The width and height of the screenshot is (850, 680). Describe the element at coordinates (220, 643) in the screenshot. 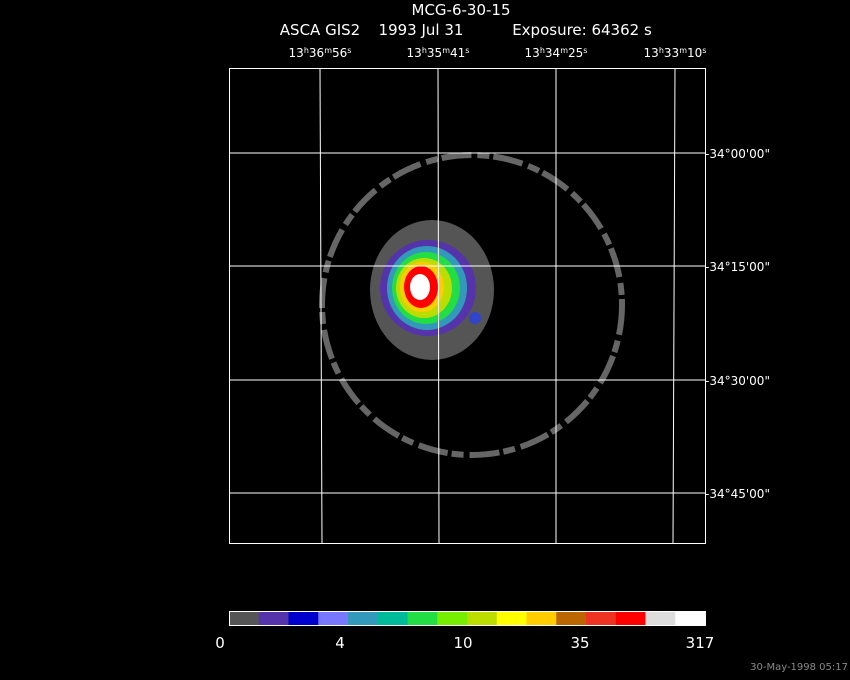

I see `colorbar-label: 0` at that location.